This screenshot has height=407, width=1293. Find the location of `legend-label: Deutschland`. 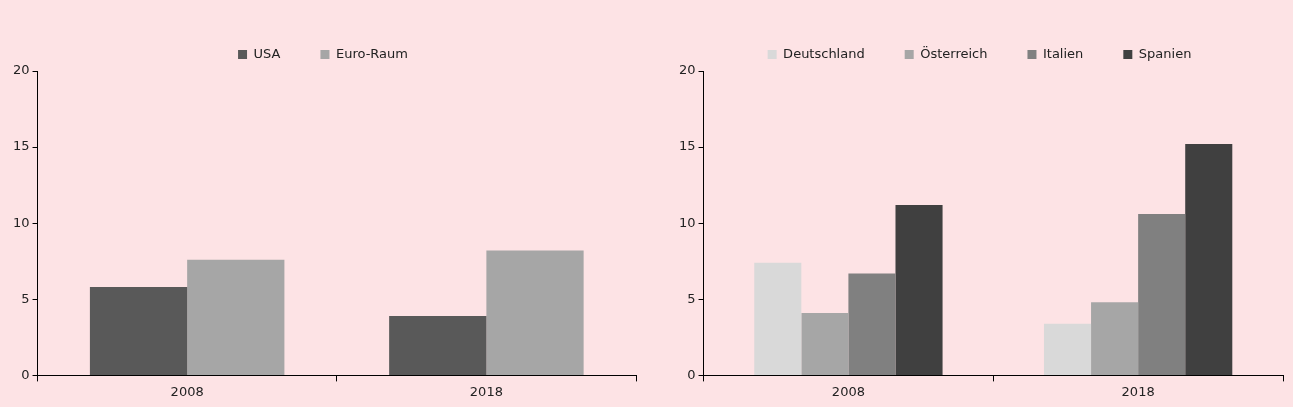

legend-label: Deutschland is located at coordinates (824, 53).